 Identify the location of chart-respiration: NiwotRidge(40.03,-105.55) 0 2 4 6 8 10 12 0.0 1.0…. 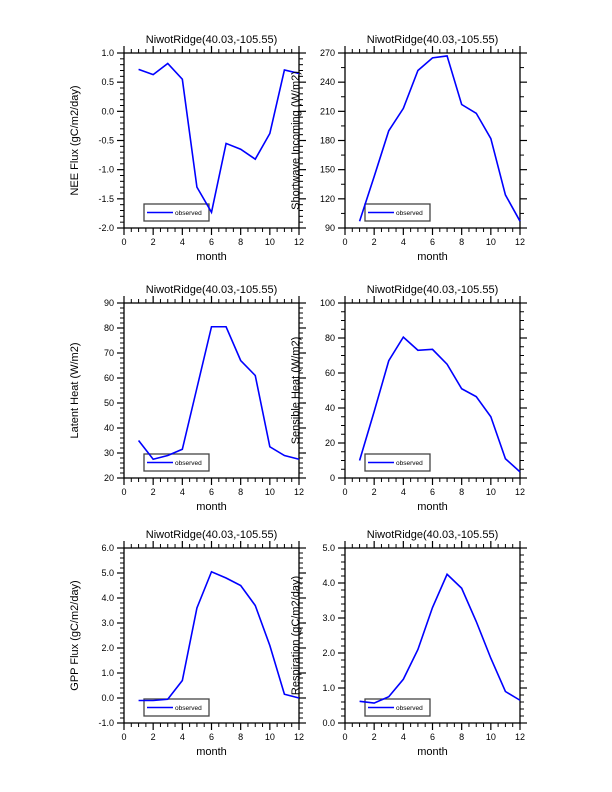
(408, 643).